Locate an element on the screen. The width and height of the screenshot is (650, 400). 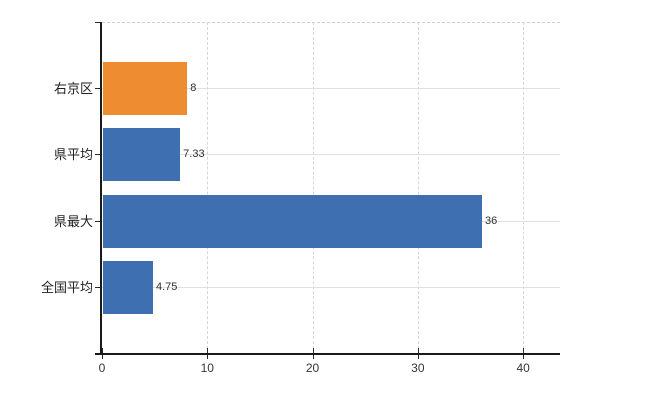
value-label: 8 is located at coordinates (193, 87).